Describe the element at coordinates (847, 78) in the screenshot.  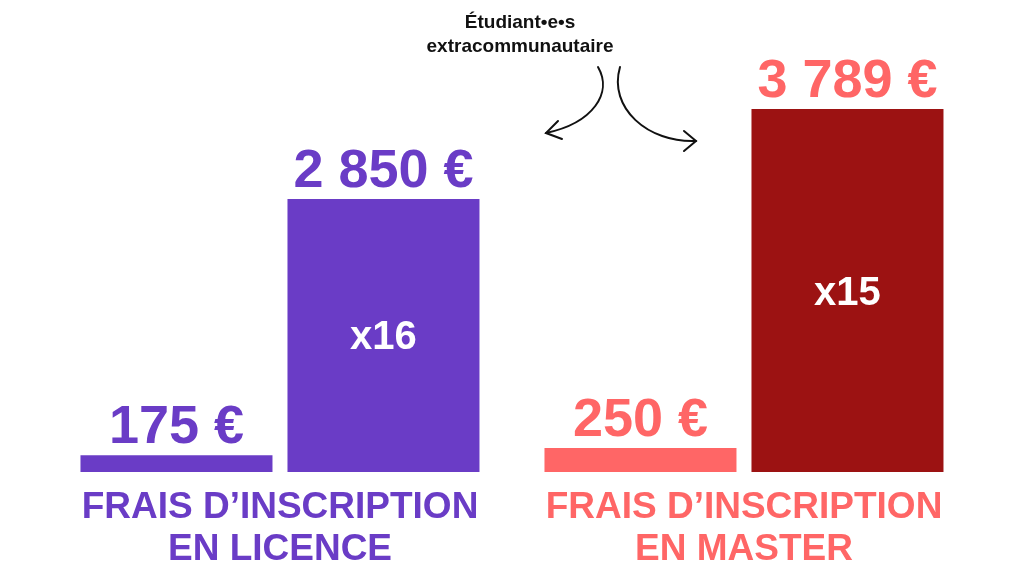
I see `data-label: 3 789 €` at that location.